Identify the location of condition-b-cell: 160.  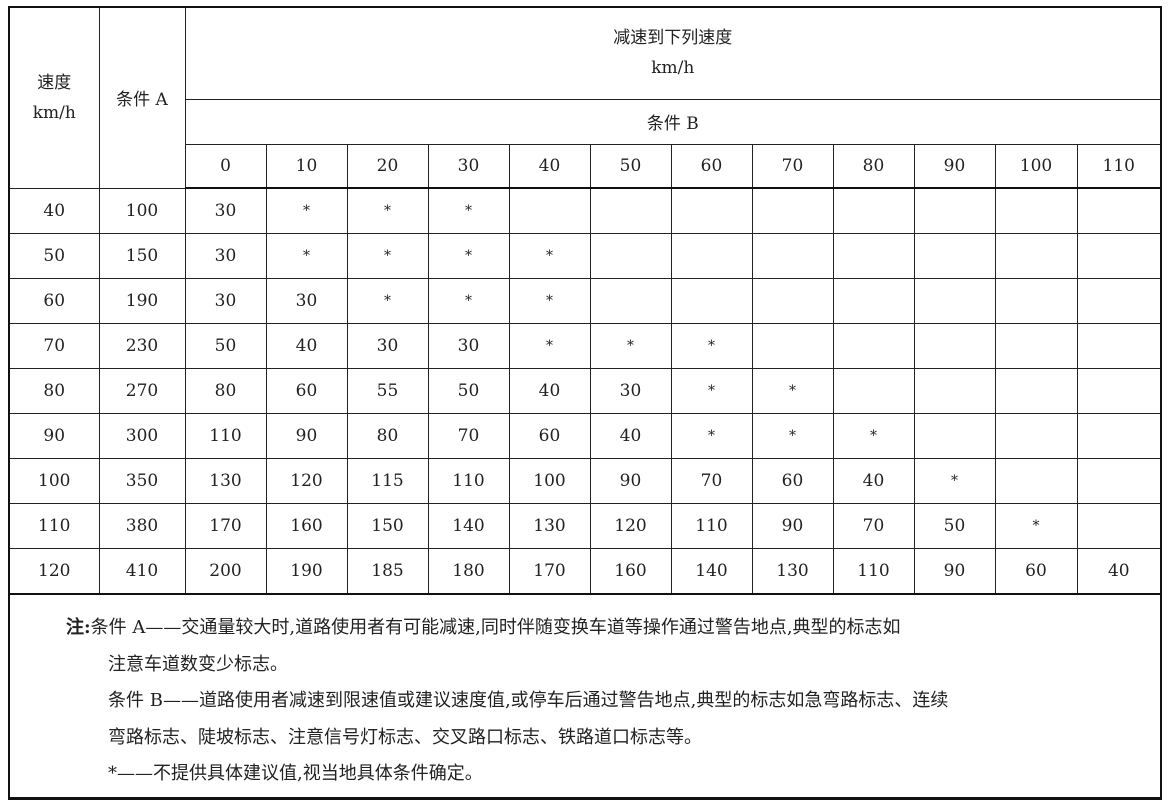
(630, 571).